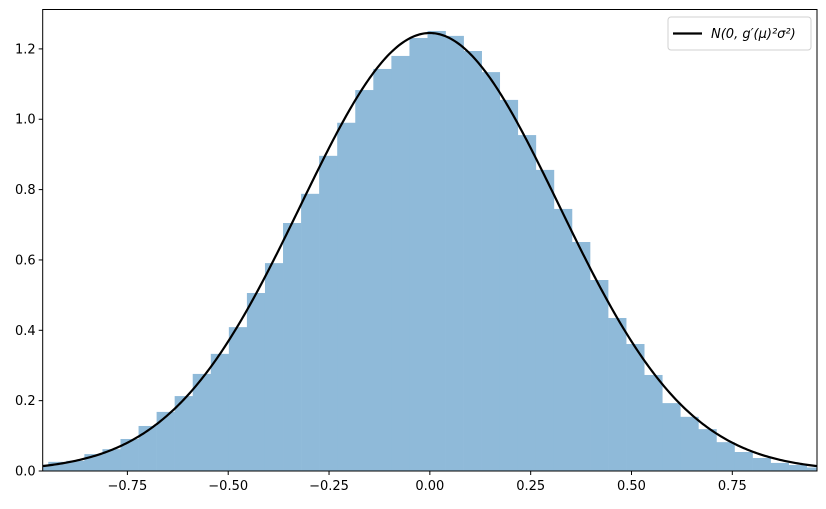 This screenshot has width=826, height=509. I want to click on y-tick-label: 0.6, so click(25, 260).